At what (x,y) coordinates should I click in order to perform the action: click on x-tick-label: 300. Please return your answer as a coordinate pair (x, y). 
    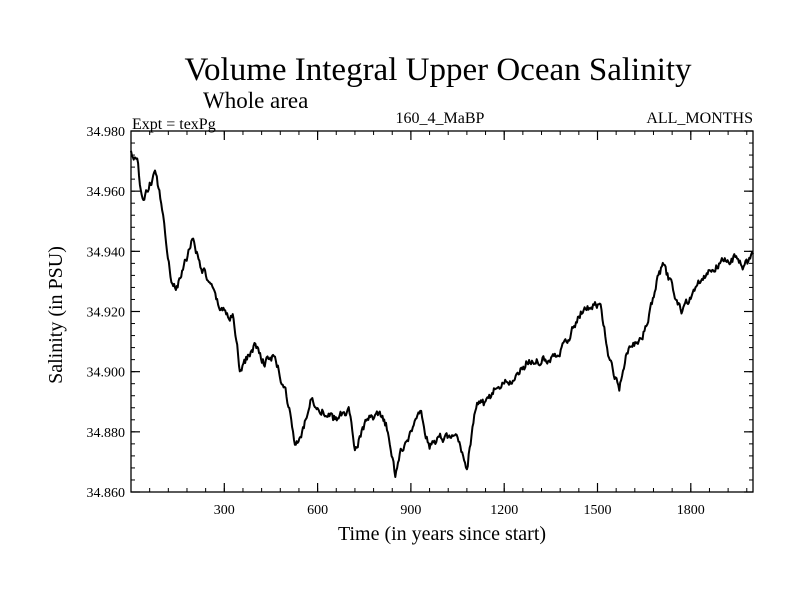
    Looking at the image, I should click on (224, 510).